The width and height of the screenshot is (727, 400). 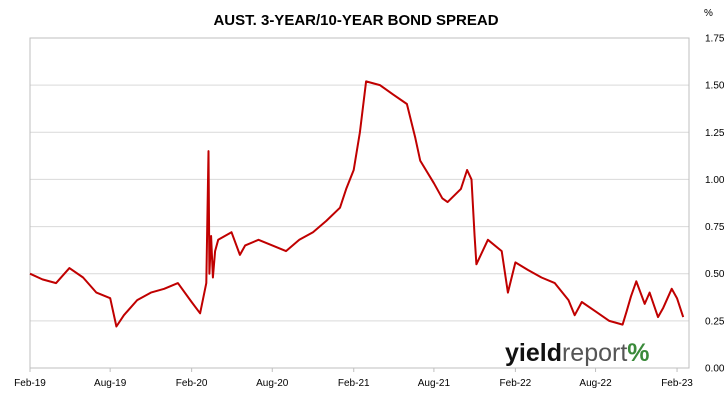 I want to click on logo-part-report: report, so click(x=594, y=353).